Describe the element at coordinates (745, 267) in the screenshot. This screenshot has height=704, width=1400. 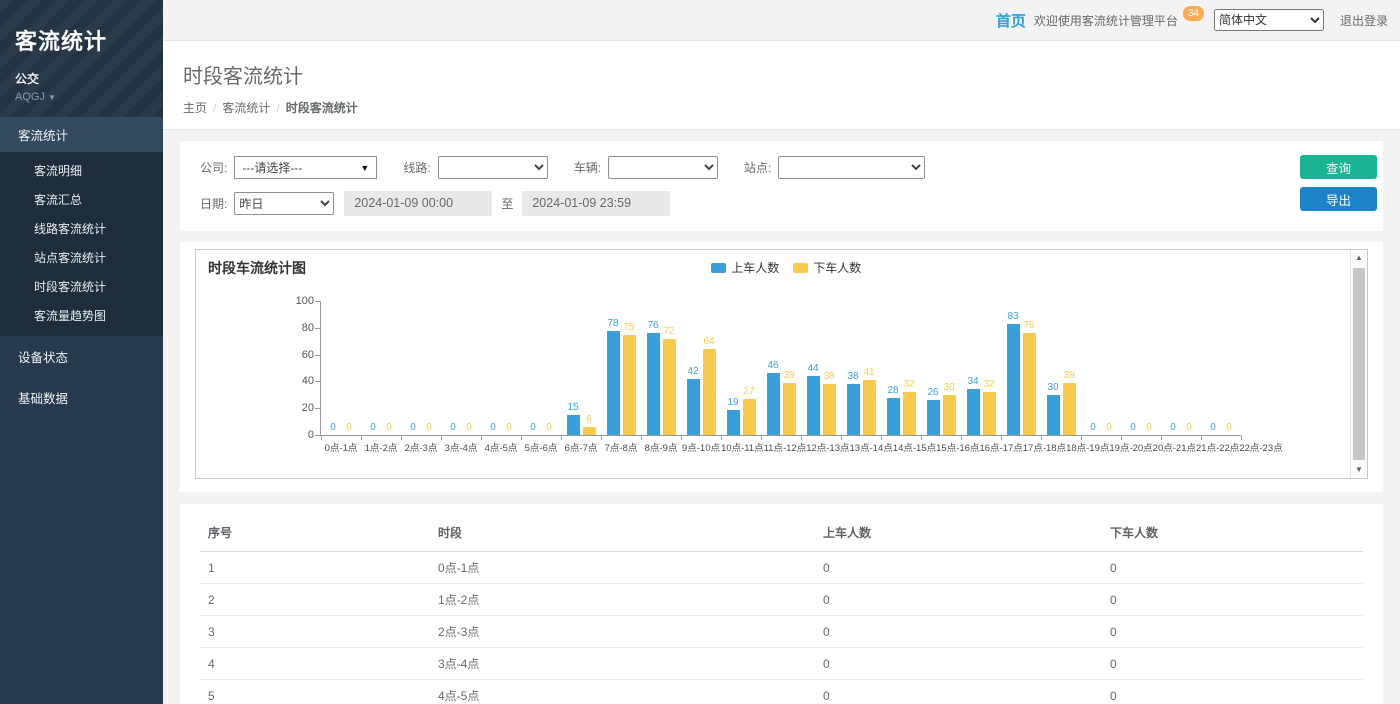
I see `legend-boarding: 上车人数` at that location.